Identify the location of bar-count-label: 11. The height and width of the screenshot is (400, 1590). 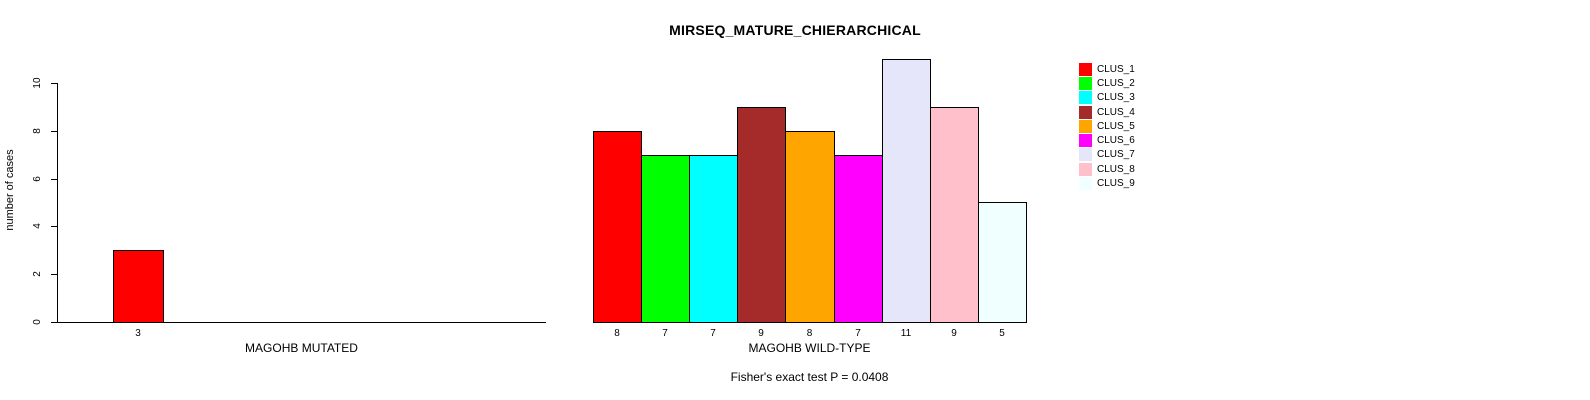
(906, 333).